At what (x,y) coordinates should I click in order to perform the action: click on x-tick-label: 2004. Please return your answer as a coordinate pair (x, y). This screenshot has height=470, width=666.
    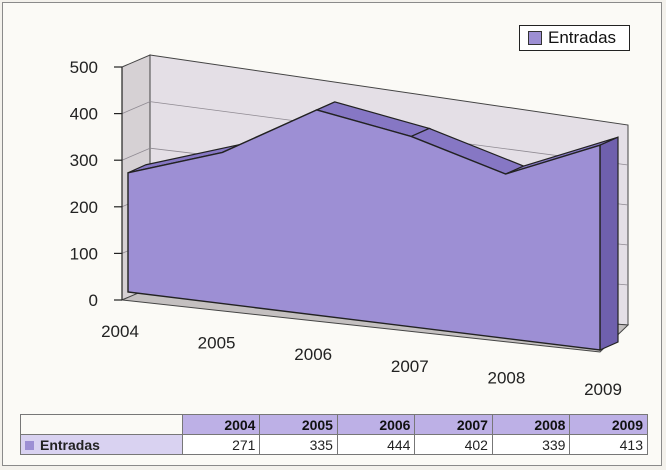
    Looking at the image, I should click on (120, 331).